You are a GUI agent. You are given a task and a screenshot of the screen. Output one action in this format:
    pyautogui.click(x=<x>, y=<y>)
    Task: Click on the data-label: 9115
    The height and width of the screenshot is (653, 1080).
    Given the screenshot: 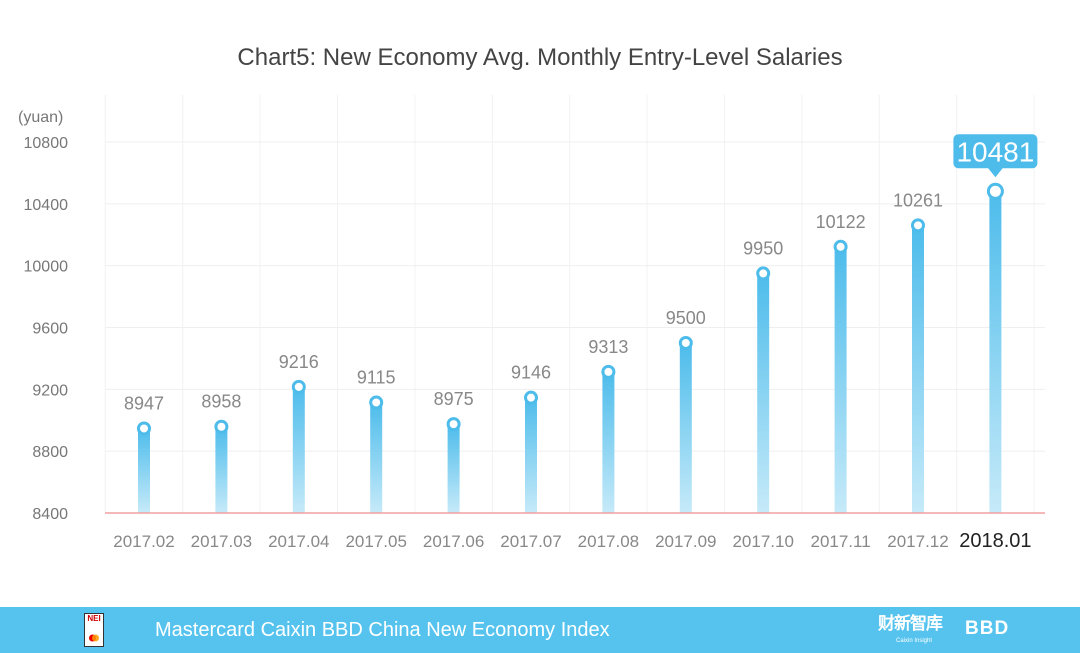 What is the action you would take?
    pyautogui.click(x=376, y=377)
    